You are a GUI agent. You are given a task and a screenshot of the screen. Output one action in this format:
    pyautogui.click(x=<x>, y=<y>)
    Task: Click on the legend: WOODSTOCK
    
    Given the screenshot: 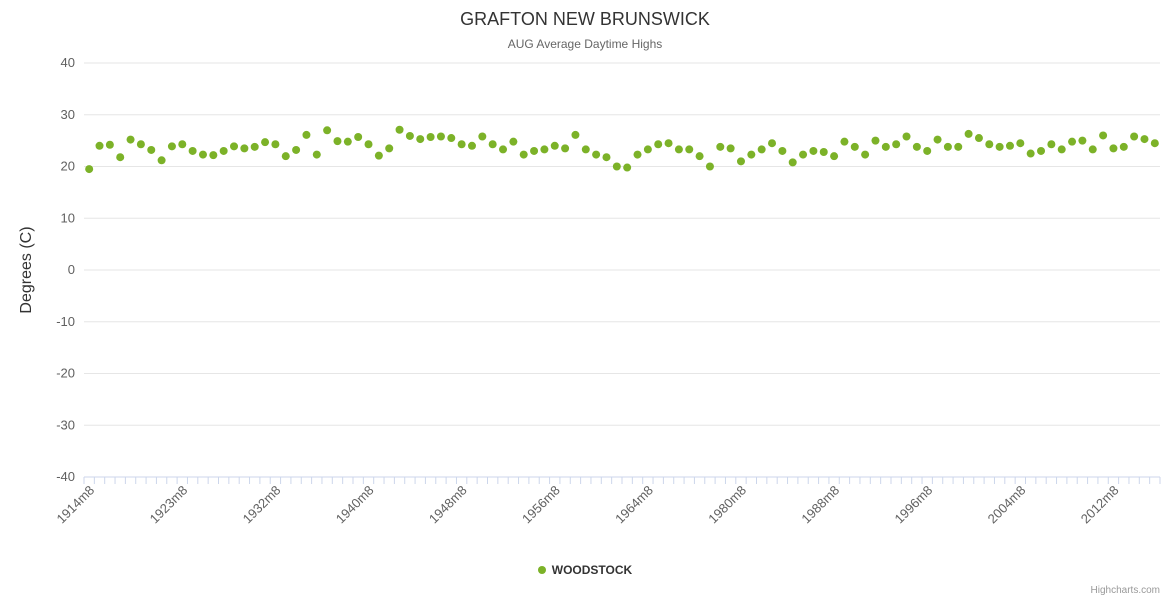 What is the action you would take?
    pyautogui.click(x=585, y=570)
    